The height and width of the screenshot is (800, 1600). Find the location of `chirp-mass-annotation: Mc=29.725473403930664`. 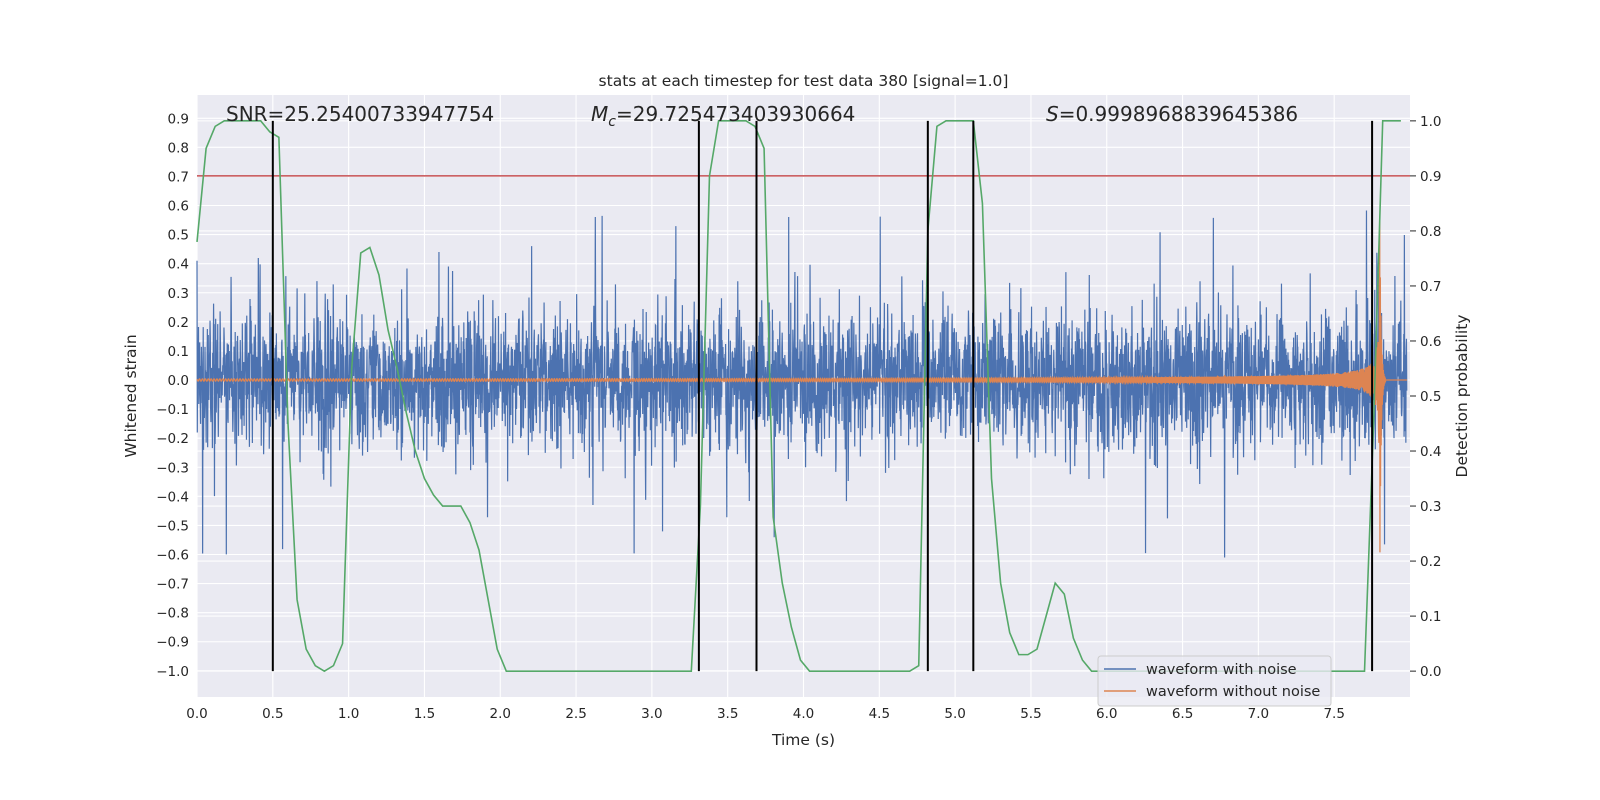

chirp-mass-annotation: Mc=29.725473403930664 is located at coordinates (723, 116).